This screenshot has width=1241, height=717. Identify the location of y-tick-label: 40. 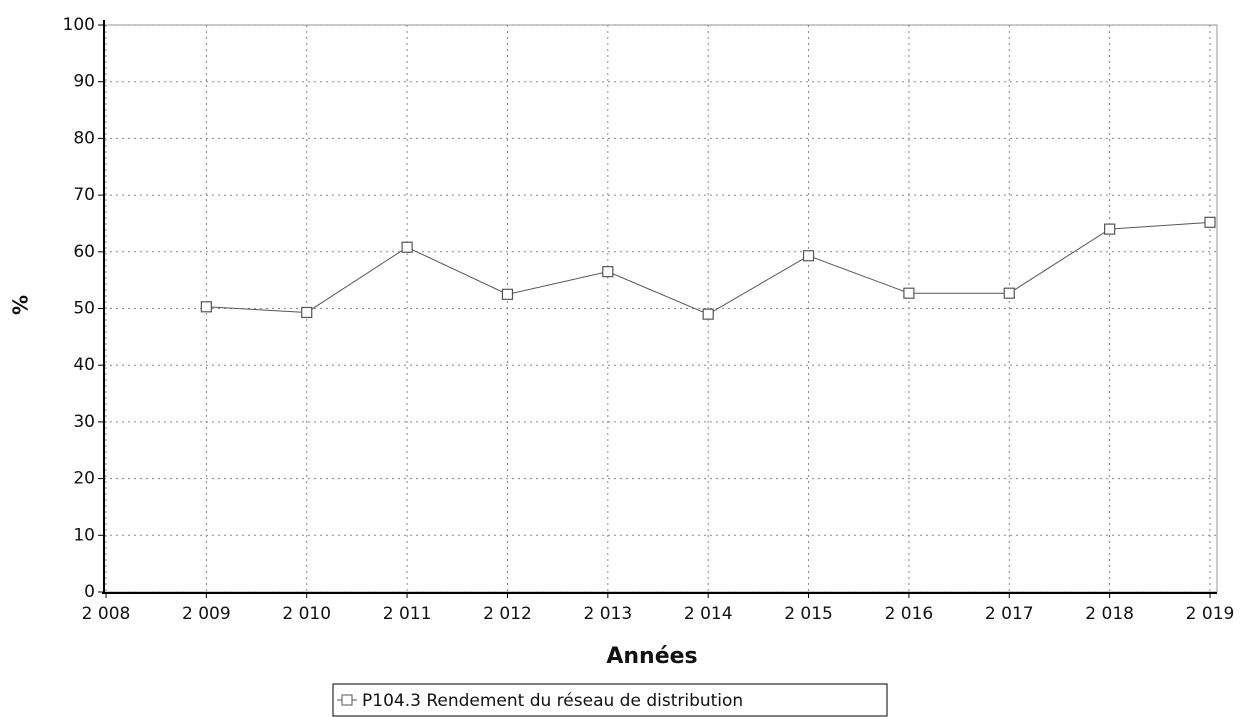
(84, 365).